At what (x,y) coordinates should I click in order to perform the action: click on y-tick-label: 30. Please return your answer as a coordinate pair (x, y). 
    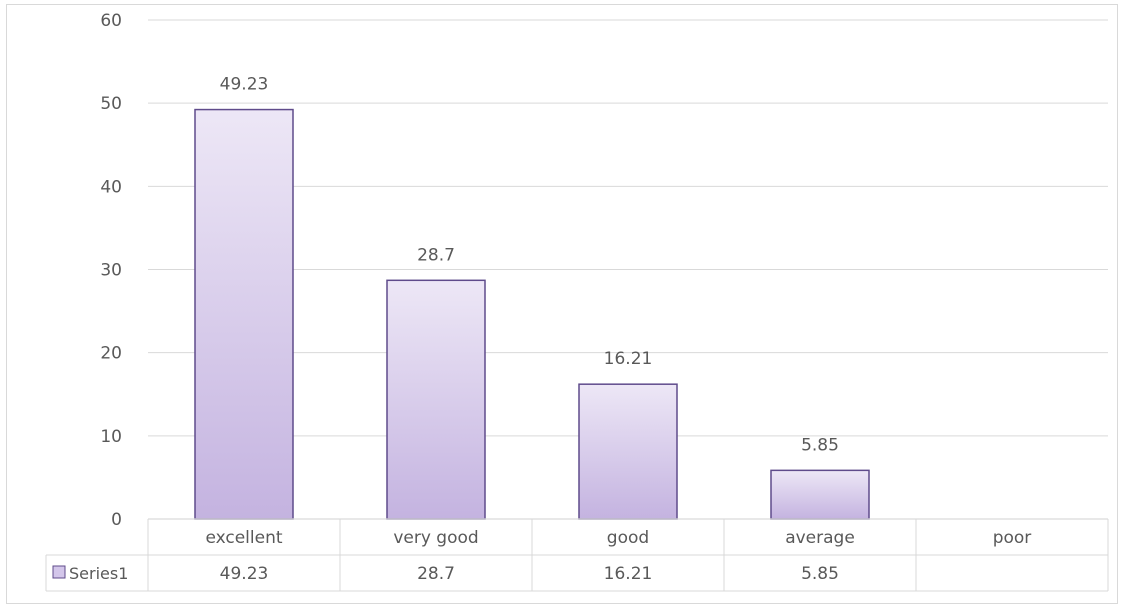
    Looking at the image, I should click on (111, 271).